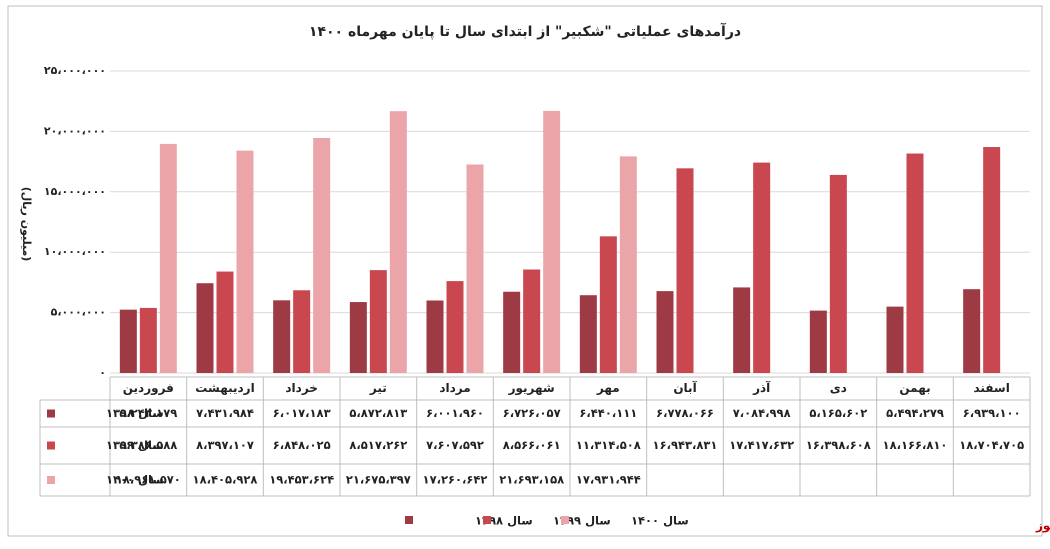 Image resolution: width=1050 pixels, height=549 pixels. I want to click on table-value: ۵،۸۷۲،۸۱۳, so click(378, 413).